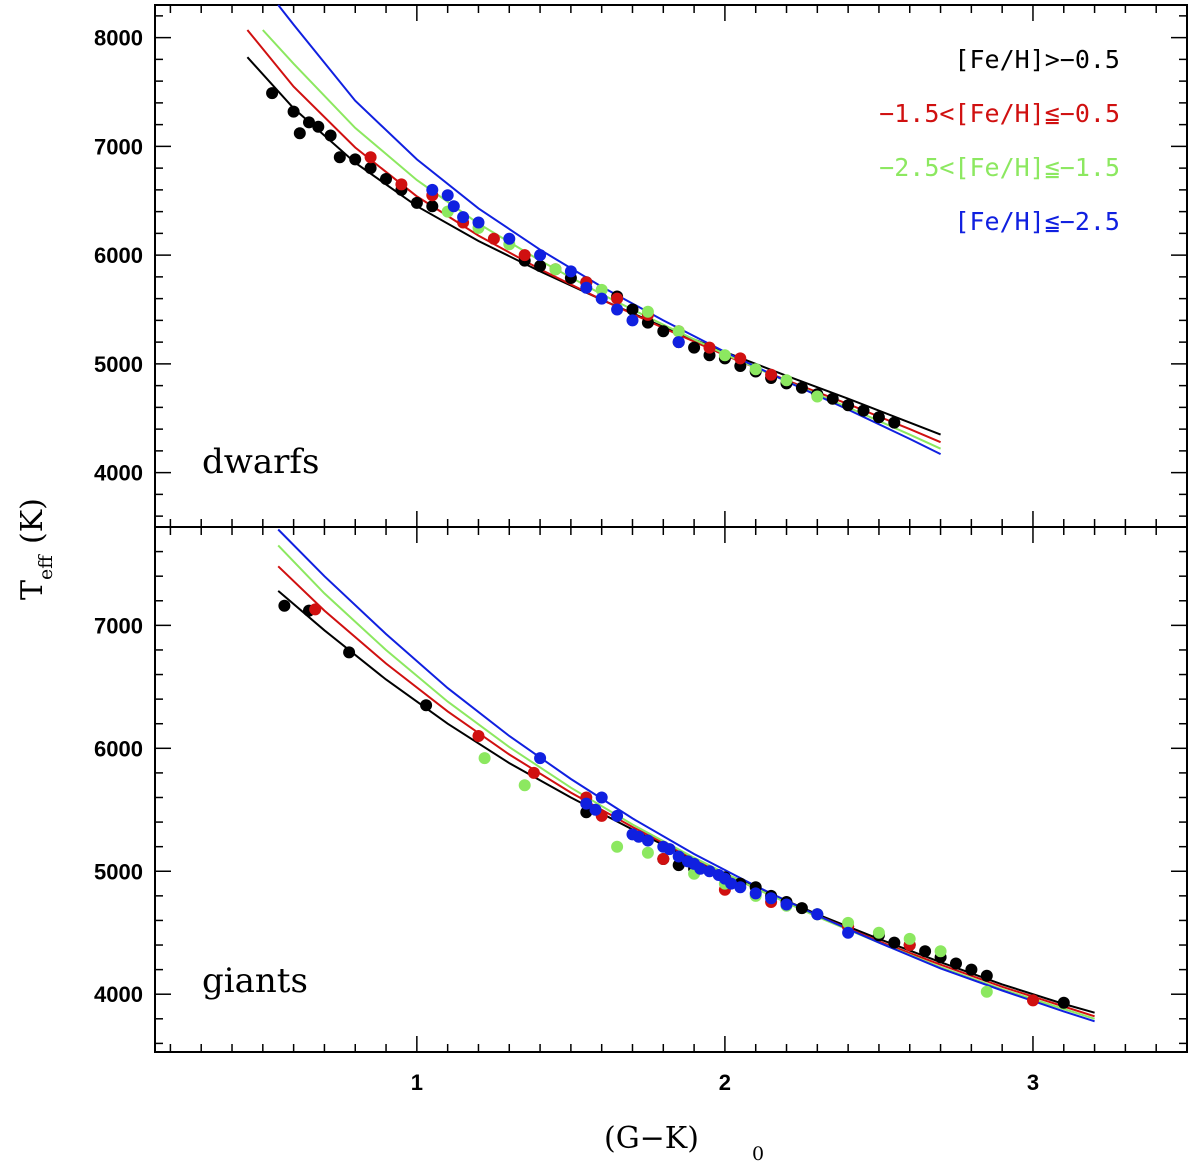 This screenshot has height=1168, width=1200. Describe the element at coordinates (260, 462) in the screenshot. I see `panel-label-dwarfs: dwarfs` at that location.